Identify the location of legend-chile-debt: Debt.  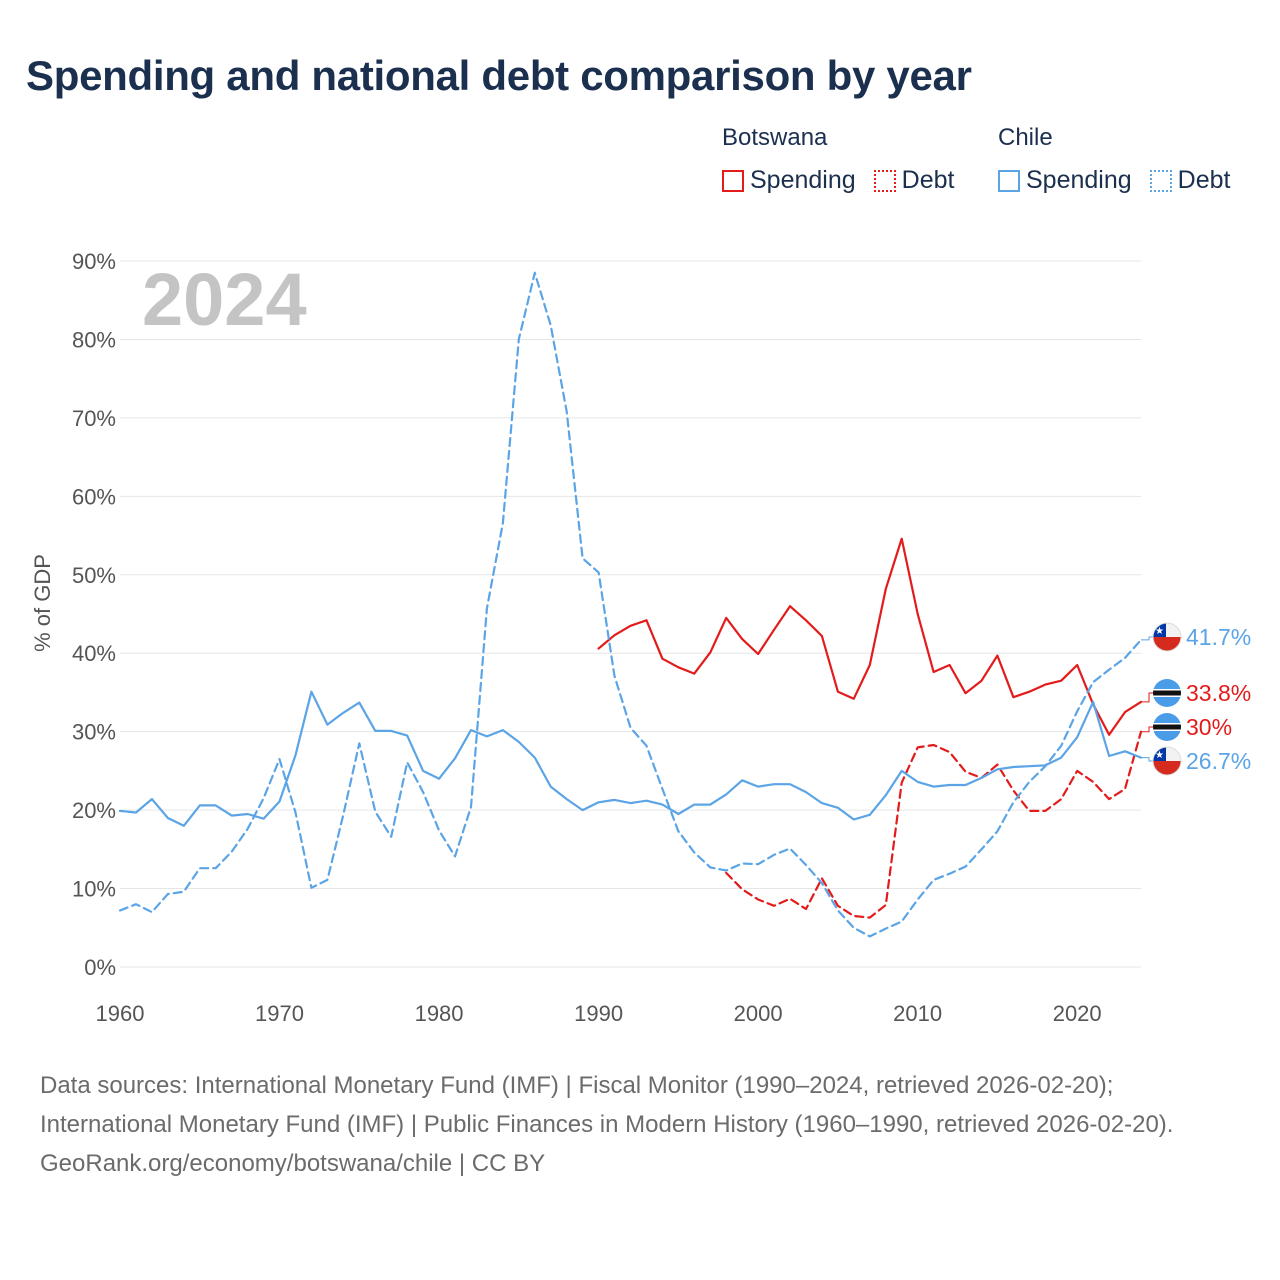
(1190, 180).